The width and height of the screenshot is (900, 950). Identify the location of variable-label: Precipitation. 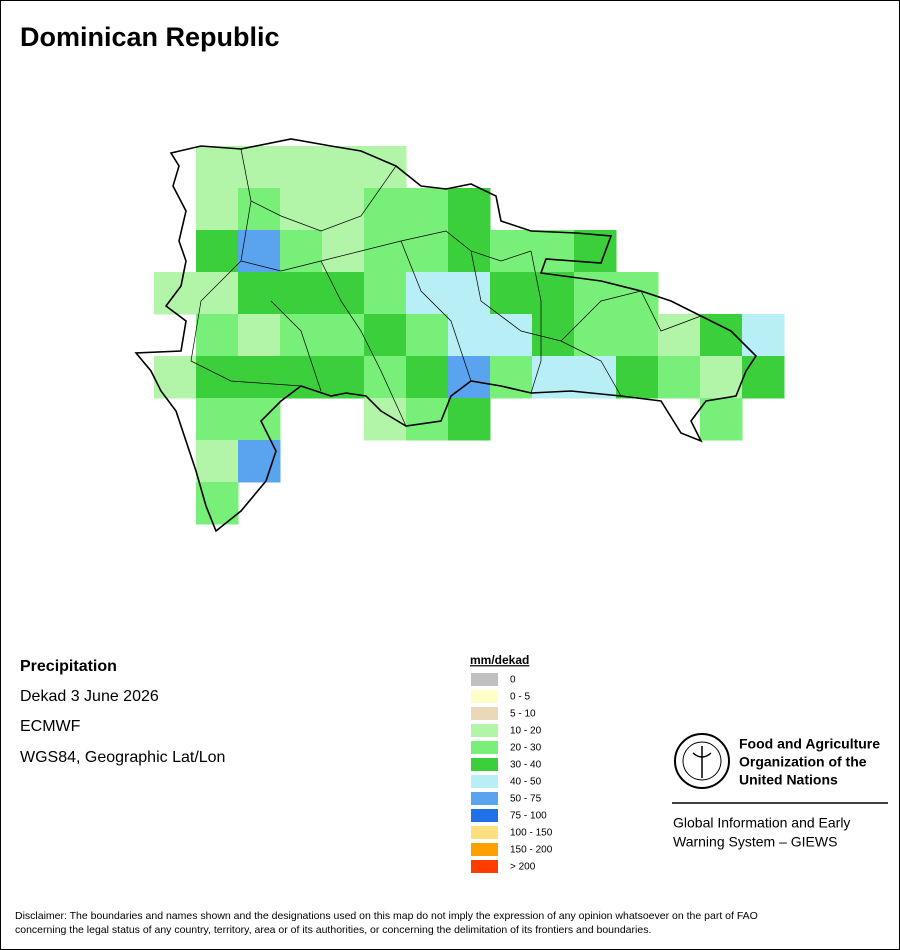
(68, 666).